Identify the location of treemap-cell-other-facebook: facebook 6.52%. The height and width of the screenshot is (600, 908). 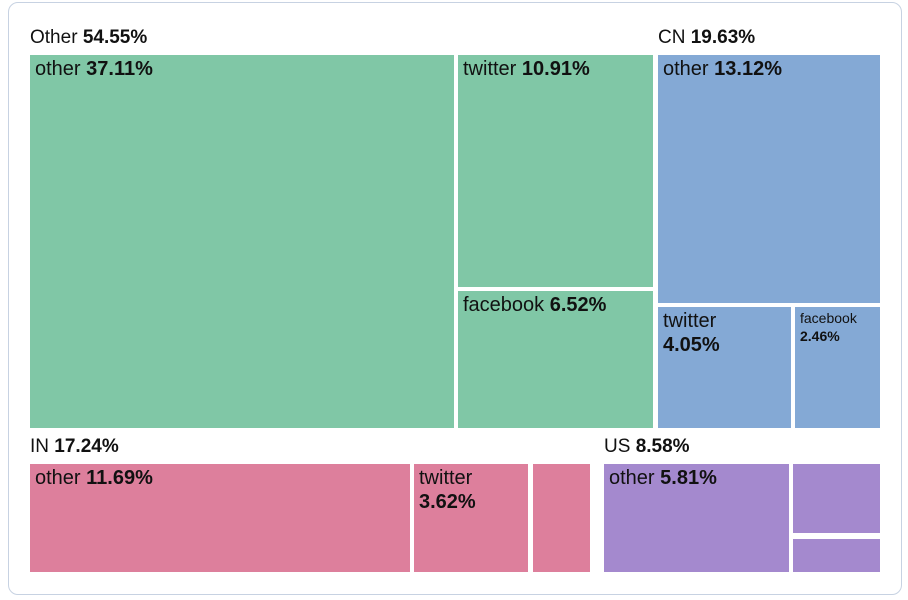
(555, 359).